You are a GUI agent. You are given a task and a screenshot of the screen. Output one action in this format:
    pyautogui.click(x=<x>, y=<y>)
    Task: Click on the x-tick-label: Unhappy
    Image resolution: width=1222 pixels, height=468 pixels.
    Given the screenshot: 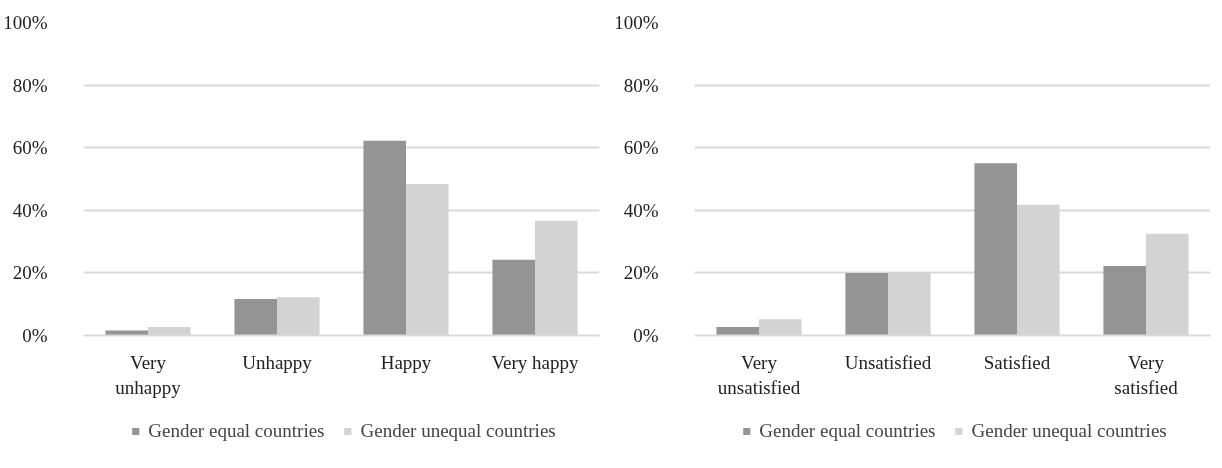 What is the action you would take?
    pyautogui.click(x=277, y=362)
    